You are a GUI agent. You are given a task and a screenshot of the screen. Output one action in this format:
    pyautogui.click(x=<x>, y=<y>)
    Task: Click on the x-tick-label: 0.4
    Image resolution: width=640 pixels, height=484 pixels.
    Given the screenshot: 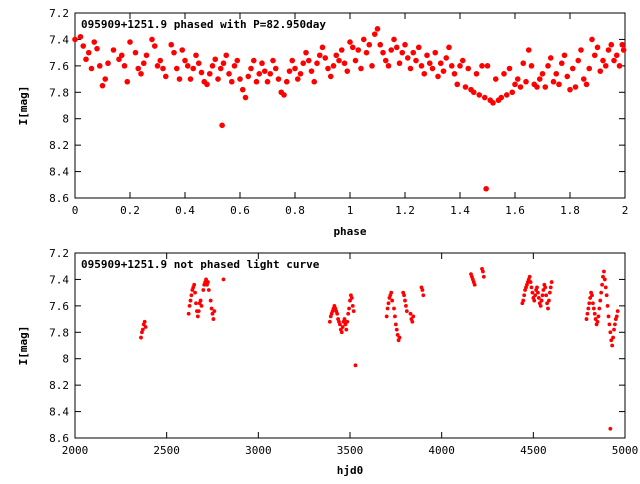 What is the action you would take?
    pyautogui.click(x=185, y=210)
    